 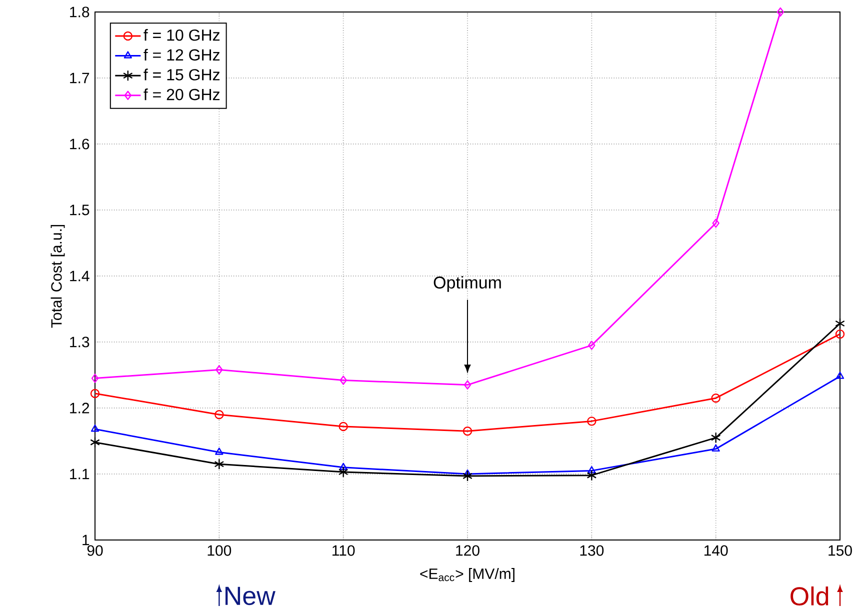 I want to click on annotation: Optimum, so click(x=467, y=284).